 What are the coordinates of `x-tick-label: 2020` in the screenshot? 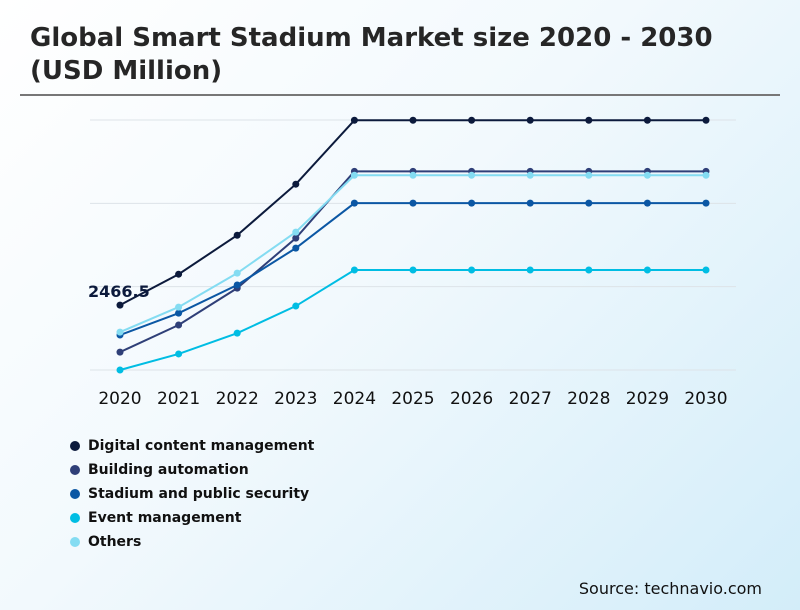 It's located at (119, 399).